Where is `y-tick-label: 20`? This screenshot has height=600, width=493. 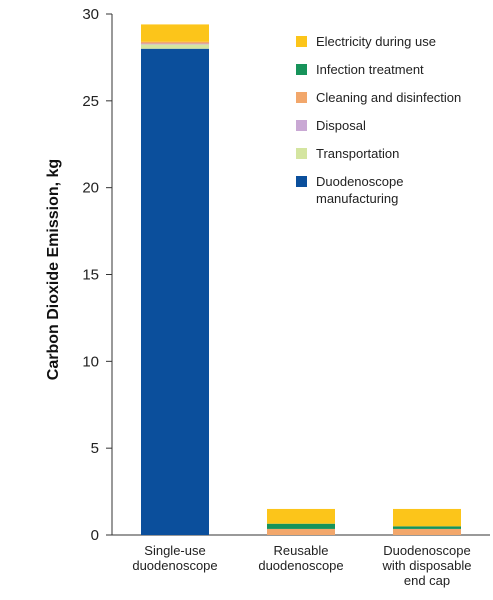
y-tick-label: 20 is located at coordinates (90, 188).